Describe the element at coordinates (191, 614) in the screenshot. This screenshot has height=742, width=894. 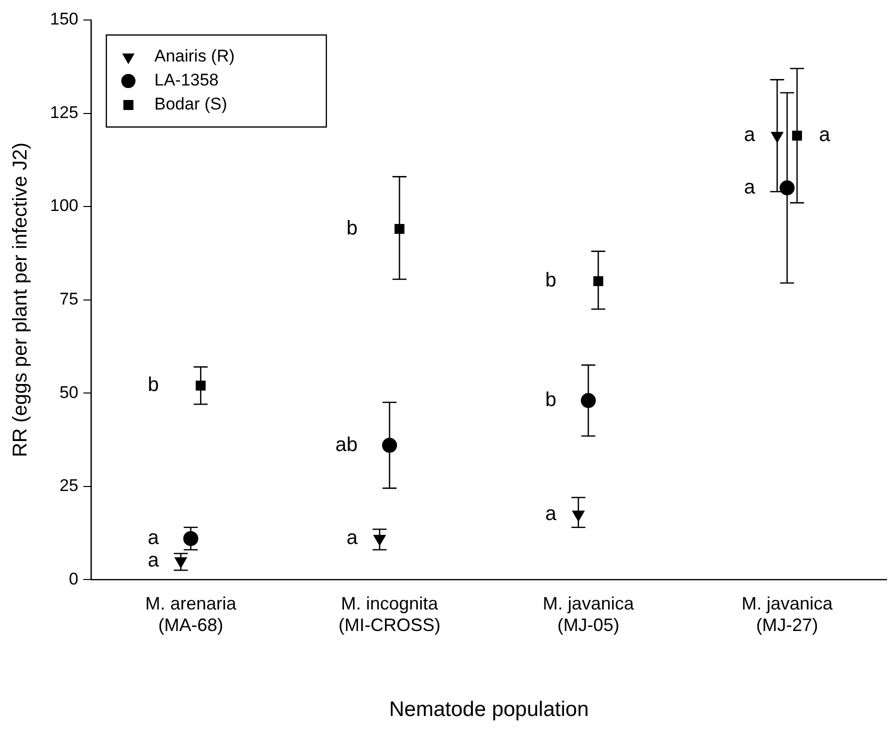
I see `x-tick-label: M. arenaria (MA-68)` at that location.